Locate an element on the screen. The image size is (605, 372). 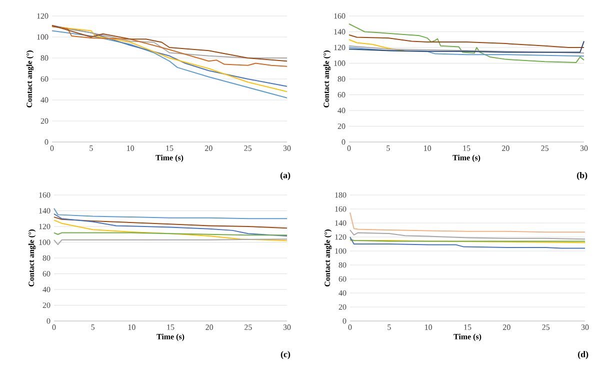
text: (a) is located at coordinates (285, 176).